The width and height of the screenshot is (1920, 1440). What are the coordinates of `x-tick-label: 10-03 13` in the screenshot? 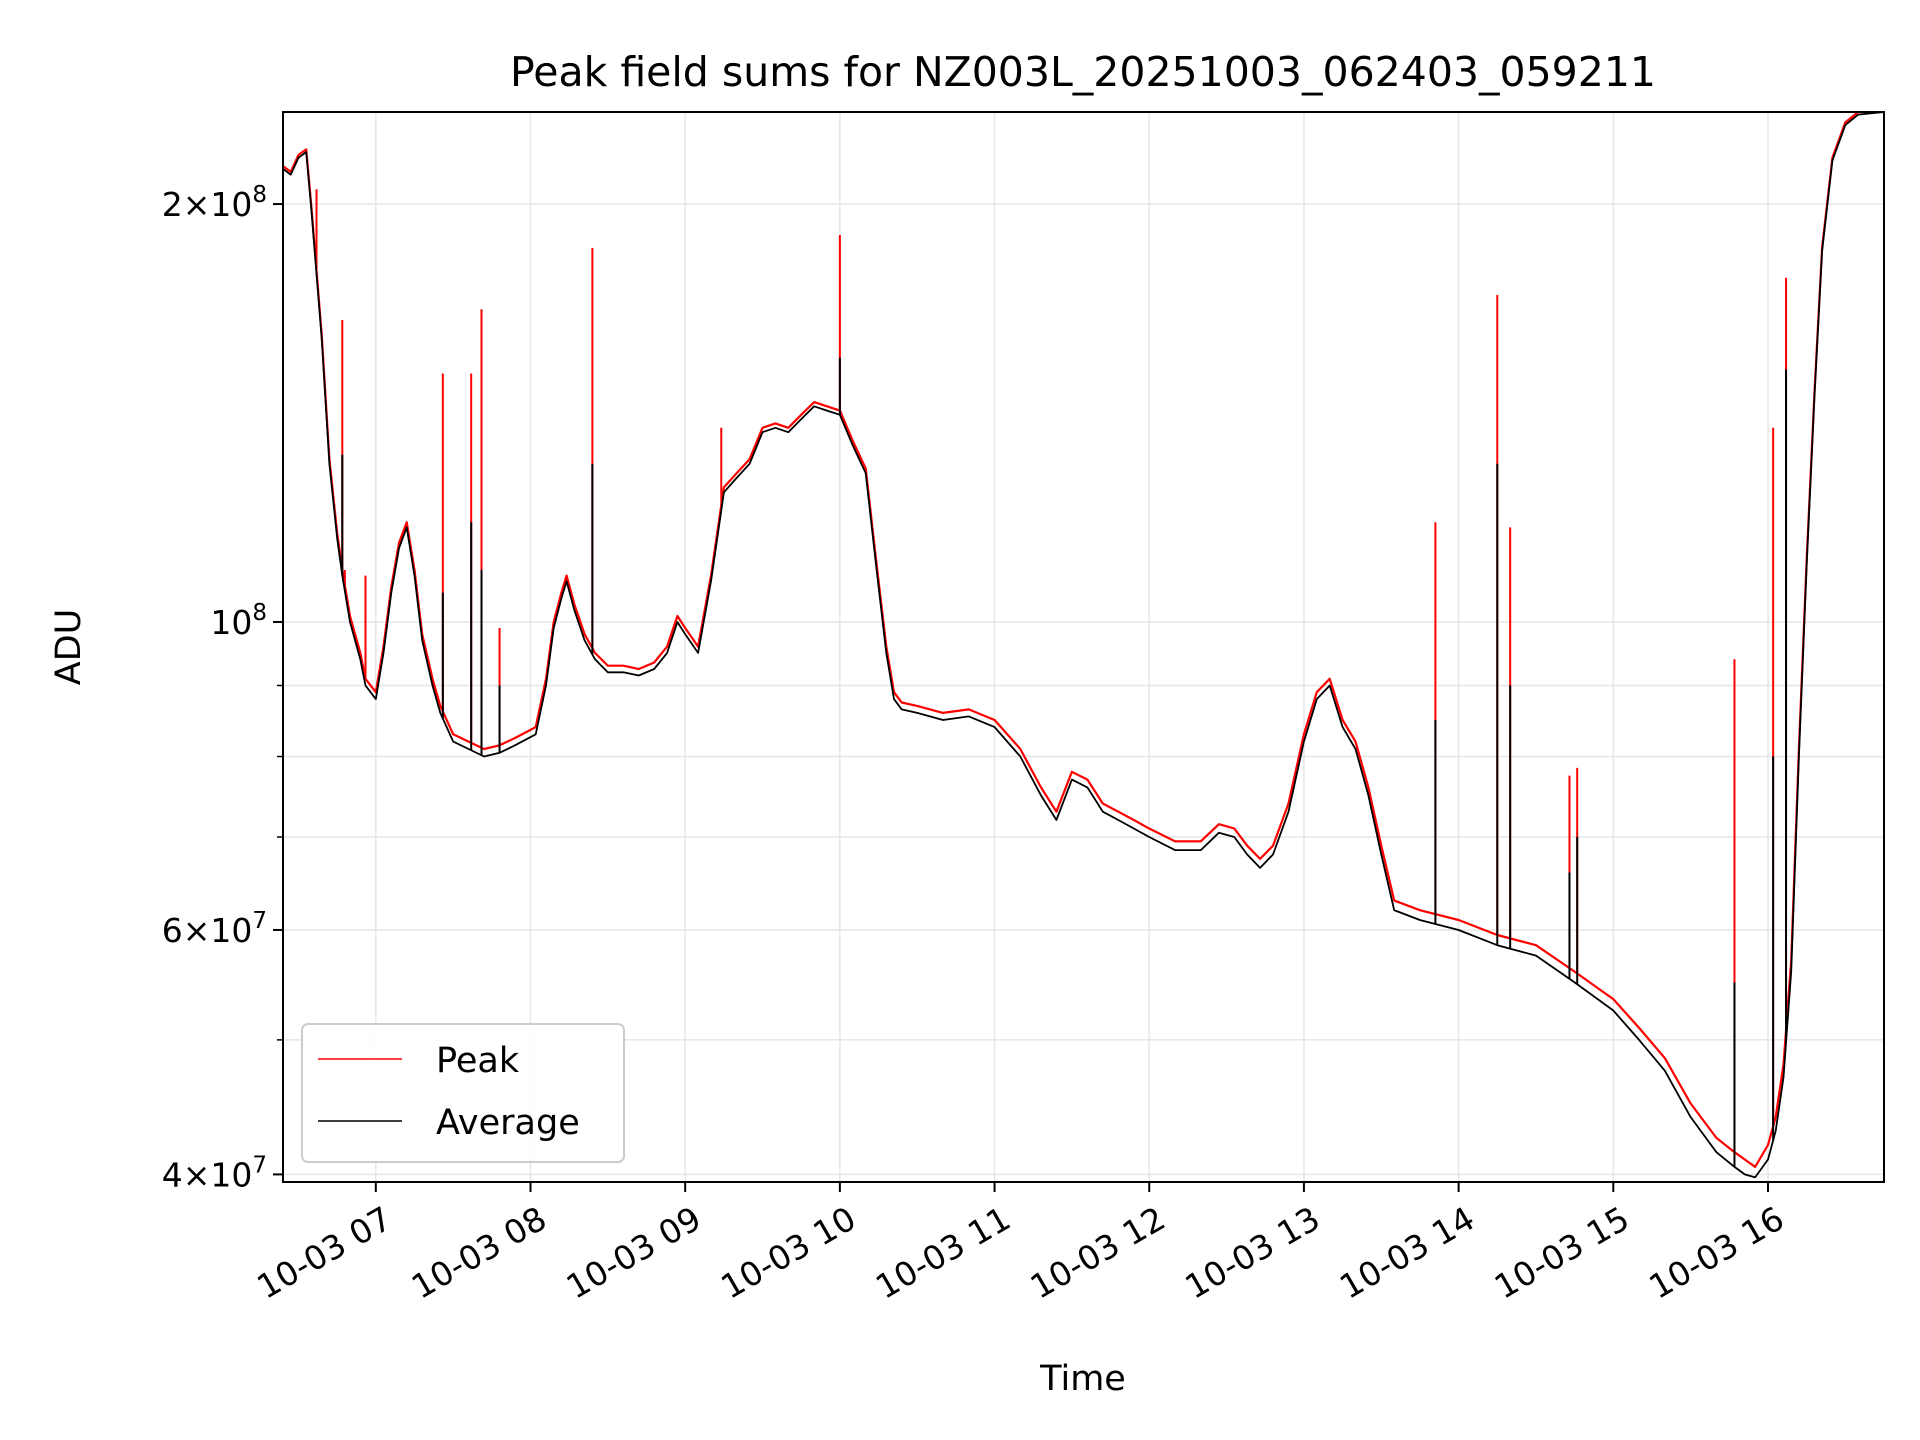 It's located at (1252, 1253).